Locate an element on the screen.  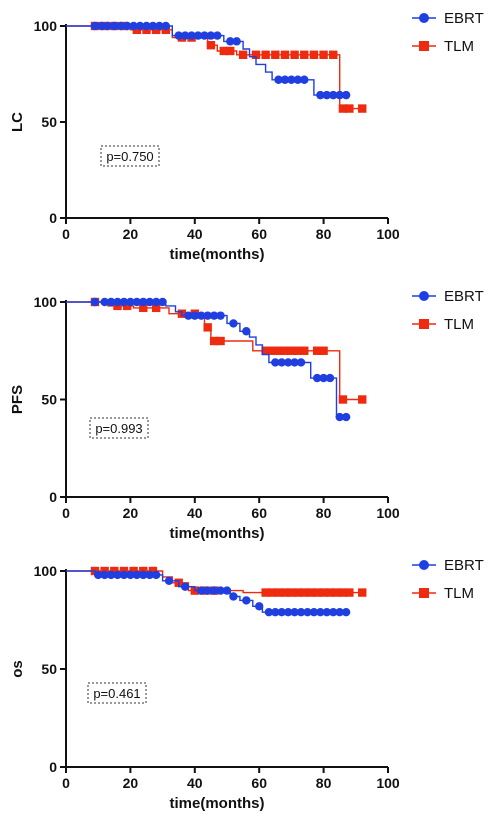
x-tick-label: 20 is located at coordinates (131, 234).